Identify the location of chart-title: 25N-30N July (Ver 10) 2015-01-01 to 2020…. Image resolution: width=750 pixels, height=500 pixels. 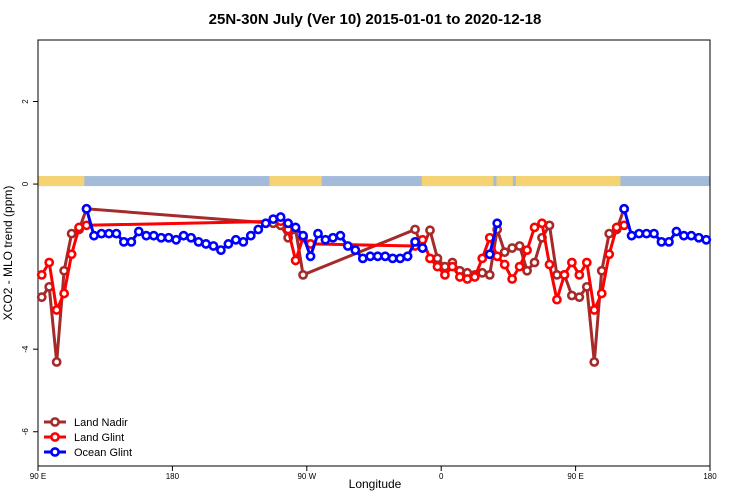
(375, 19).